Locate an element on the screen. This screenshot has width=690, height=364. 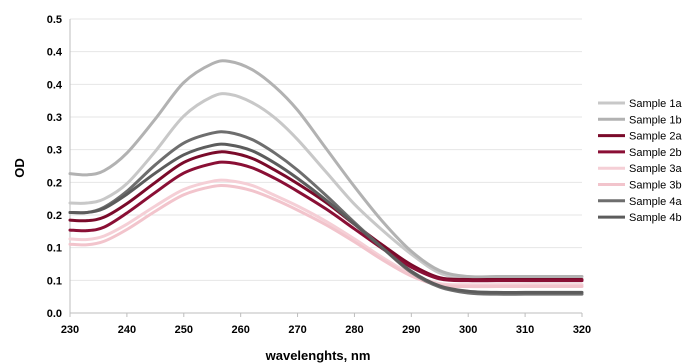
x-tick-label: 280 is located at coordinates (354, 330).